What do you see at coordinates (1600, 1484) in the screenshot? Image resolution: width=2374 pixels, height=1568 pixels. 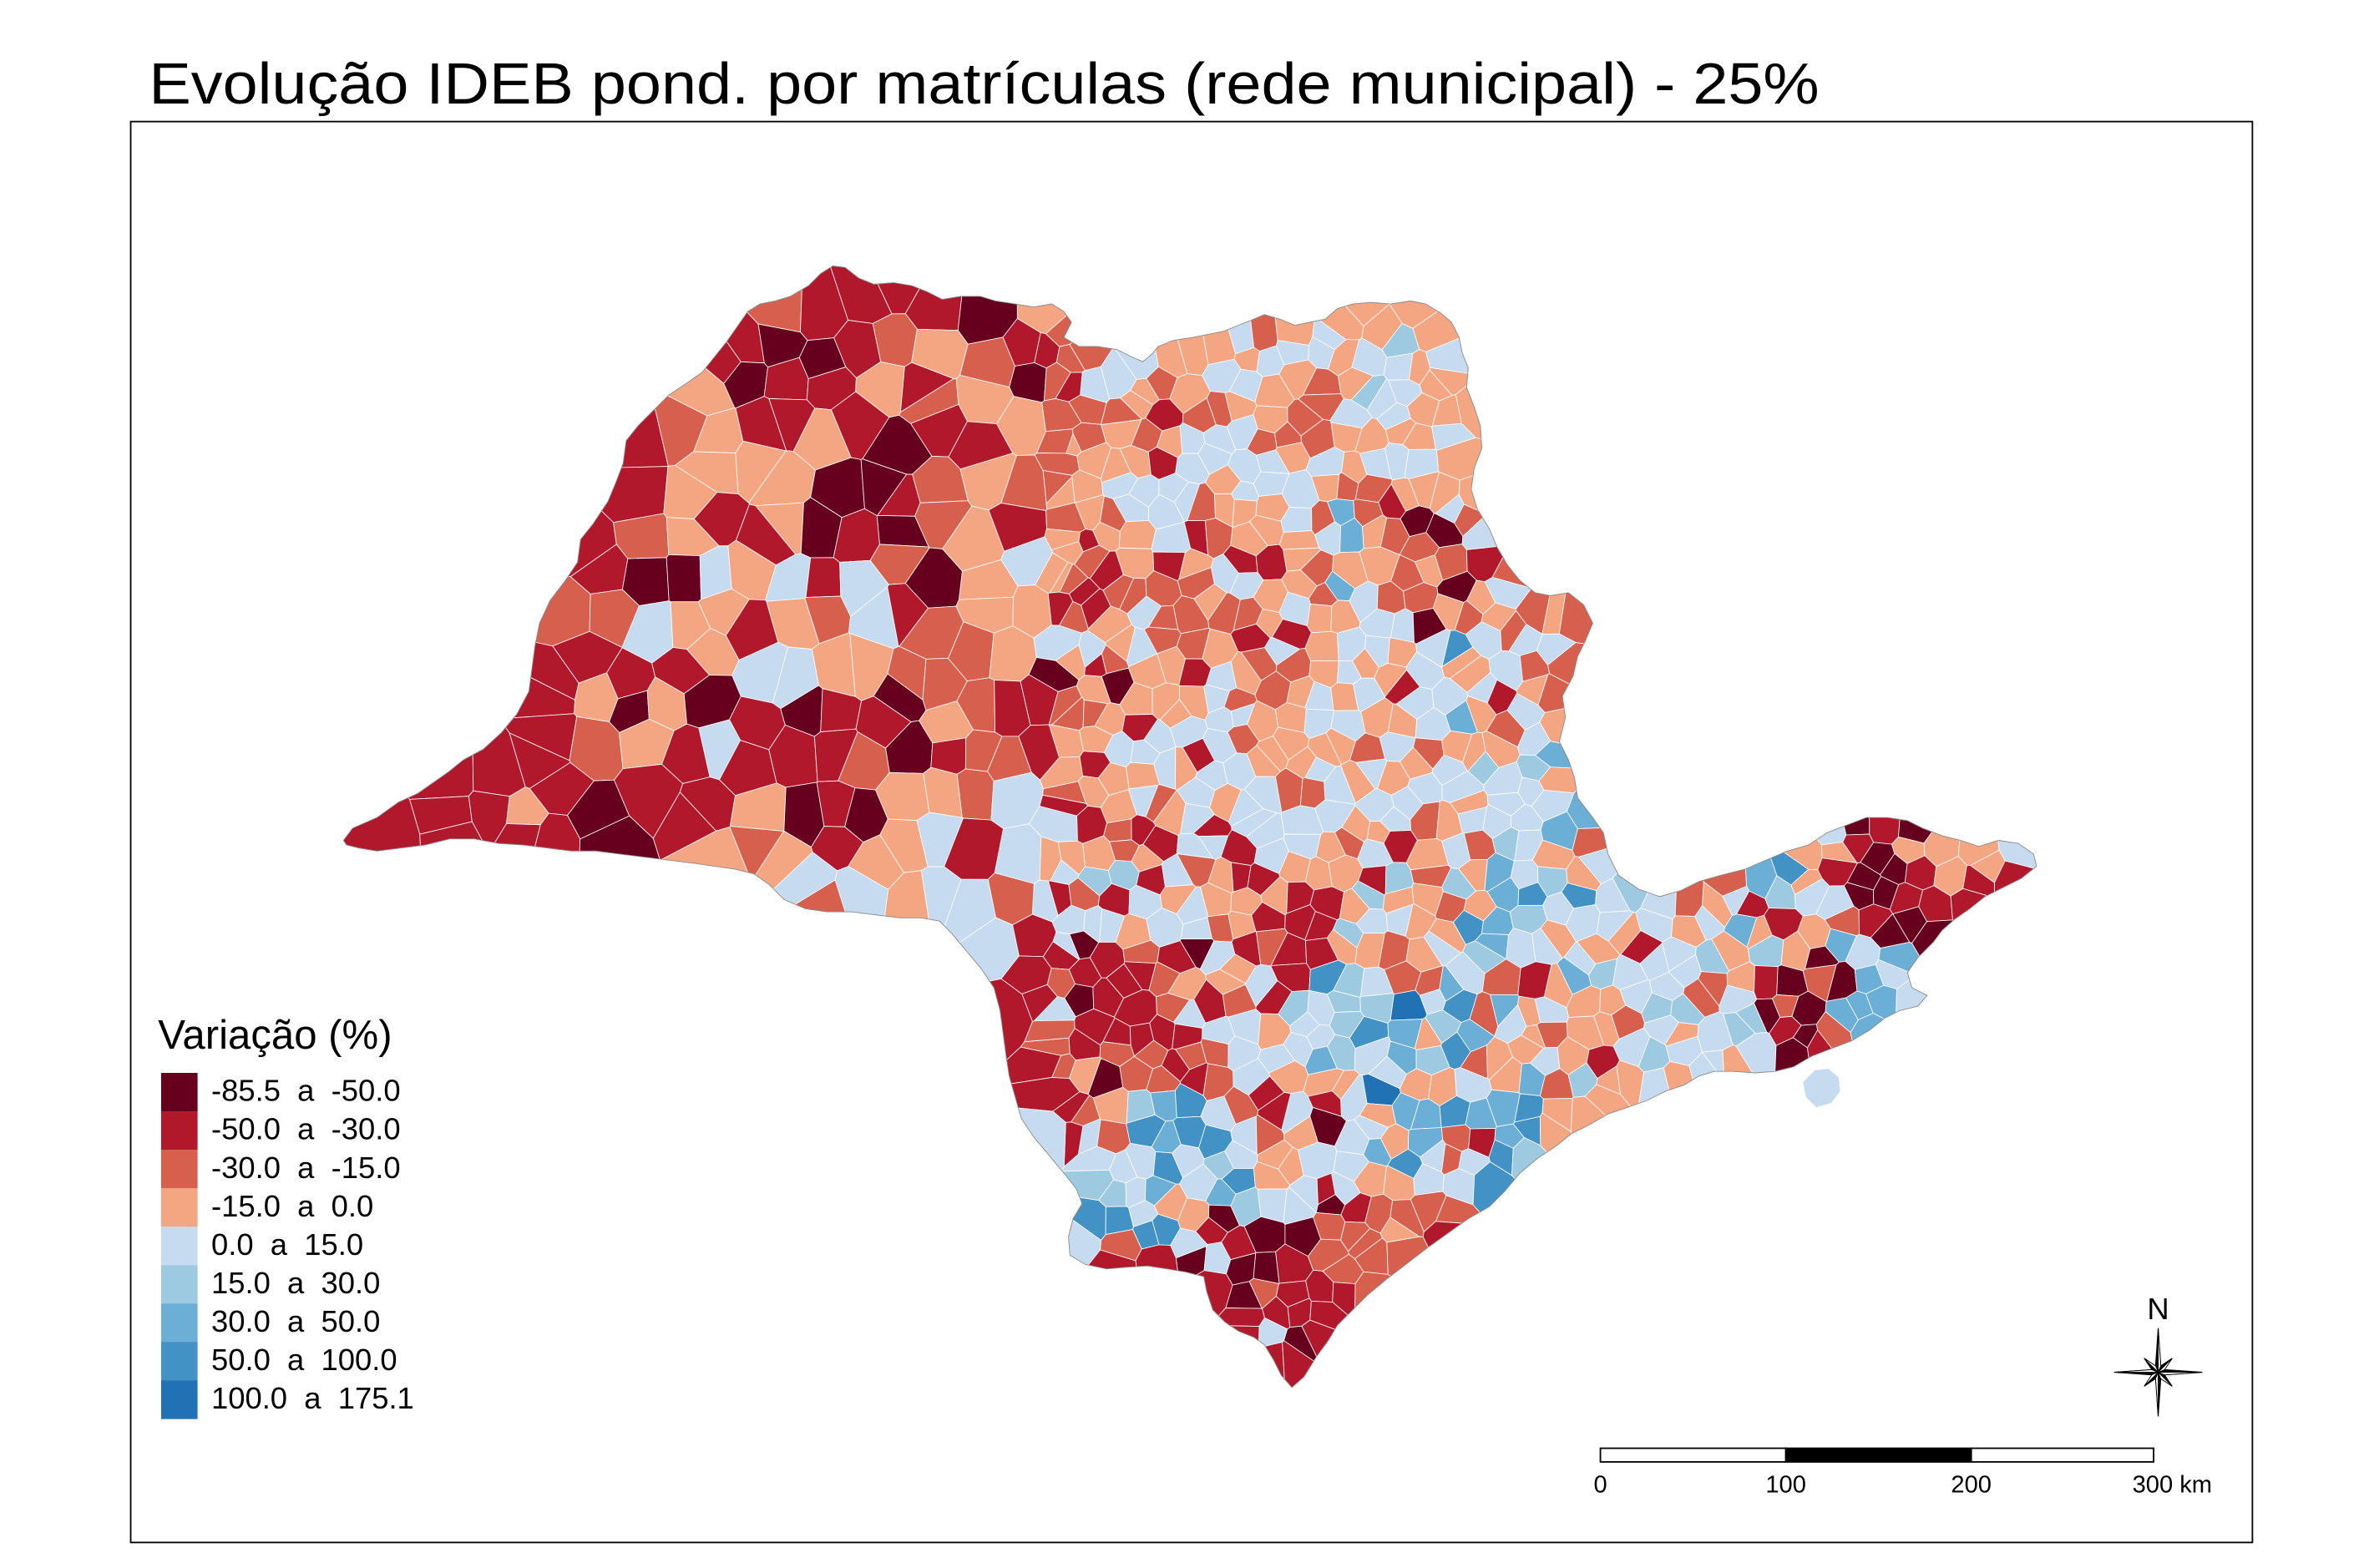 I see `scale-label: 0` at bounding box center [1600, 1484].